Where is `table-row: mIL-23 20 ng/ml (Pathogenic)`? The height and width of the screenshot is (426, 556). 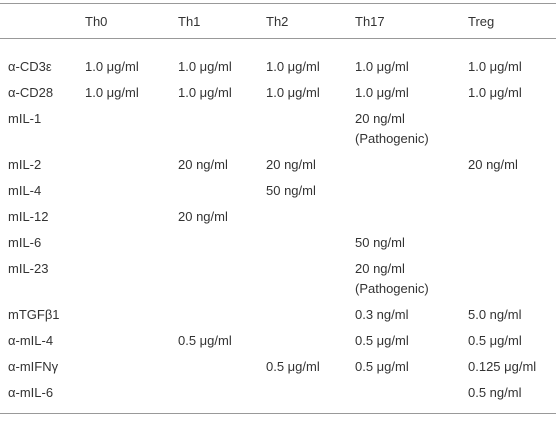 table-row: mIL-23 20 ng/ml (Pathogenic) is located at coordinates (278, 279).